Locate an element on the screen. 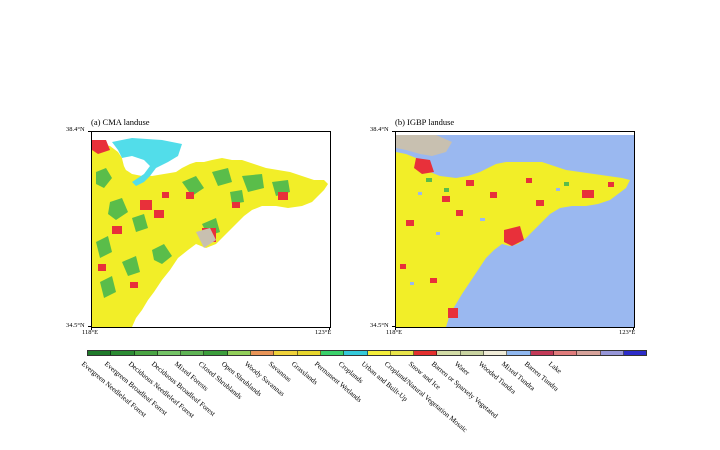  inland-lakes is located at coordinates (485, 236).